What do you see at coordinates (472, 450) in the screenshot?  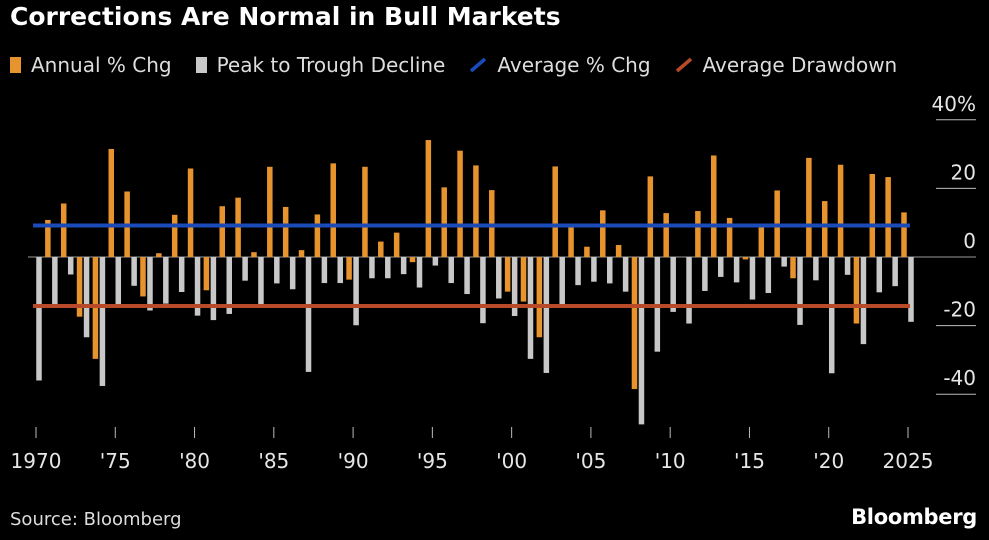 I see `x-axis: 1970 '75 '80 '85 '90 '95 '00 '05 '10 '15 '20 2025` at bounding box center [472, 450].